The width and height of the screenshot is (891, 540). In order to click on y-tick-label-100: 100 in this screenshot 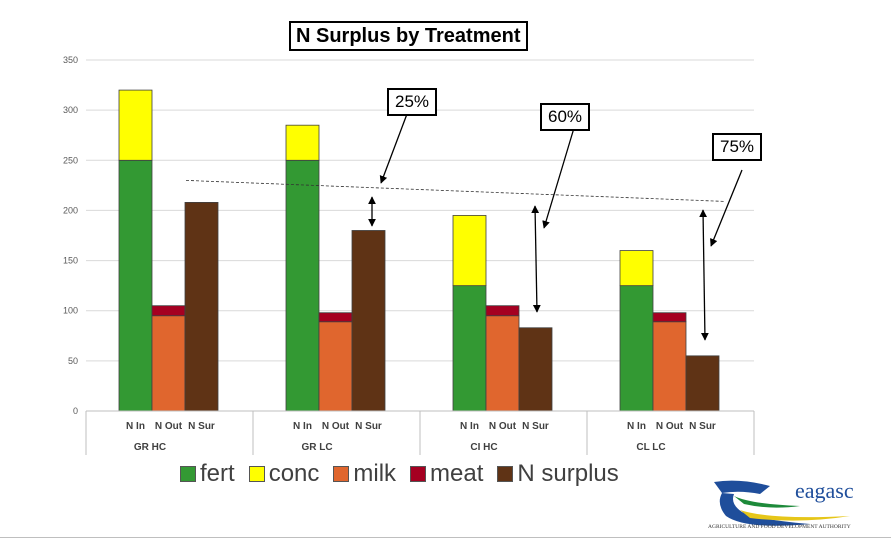, I will do `click(70, 311)`.